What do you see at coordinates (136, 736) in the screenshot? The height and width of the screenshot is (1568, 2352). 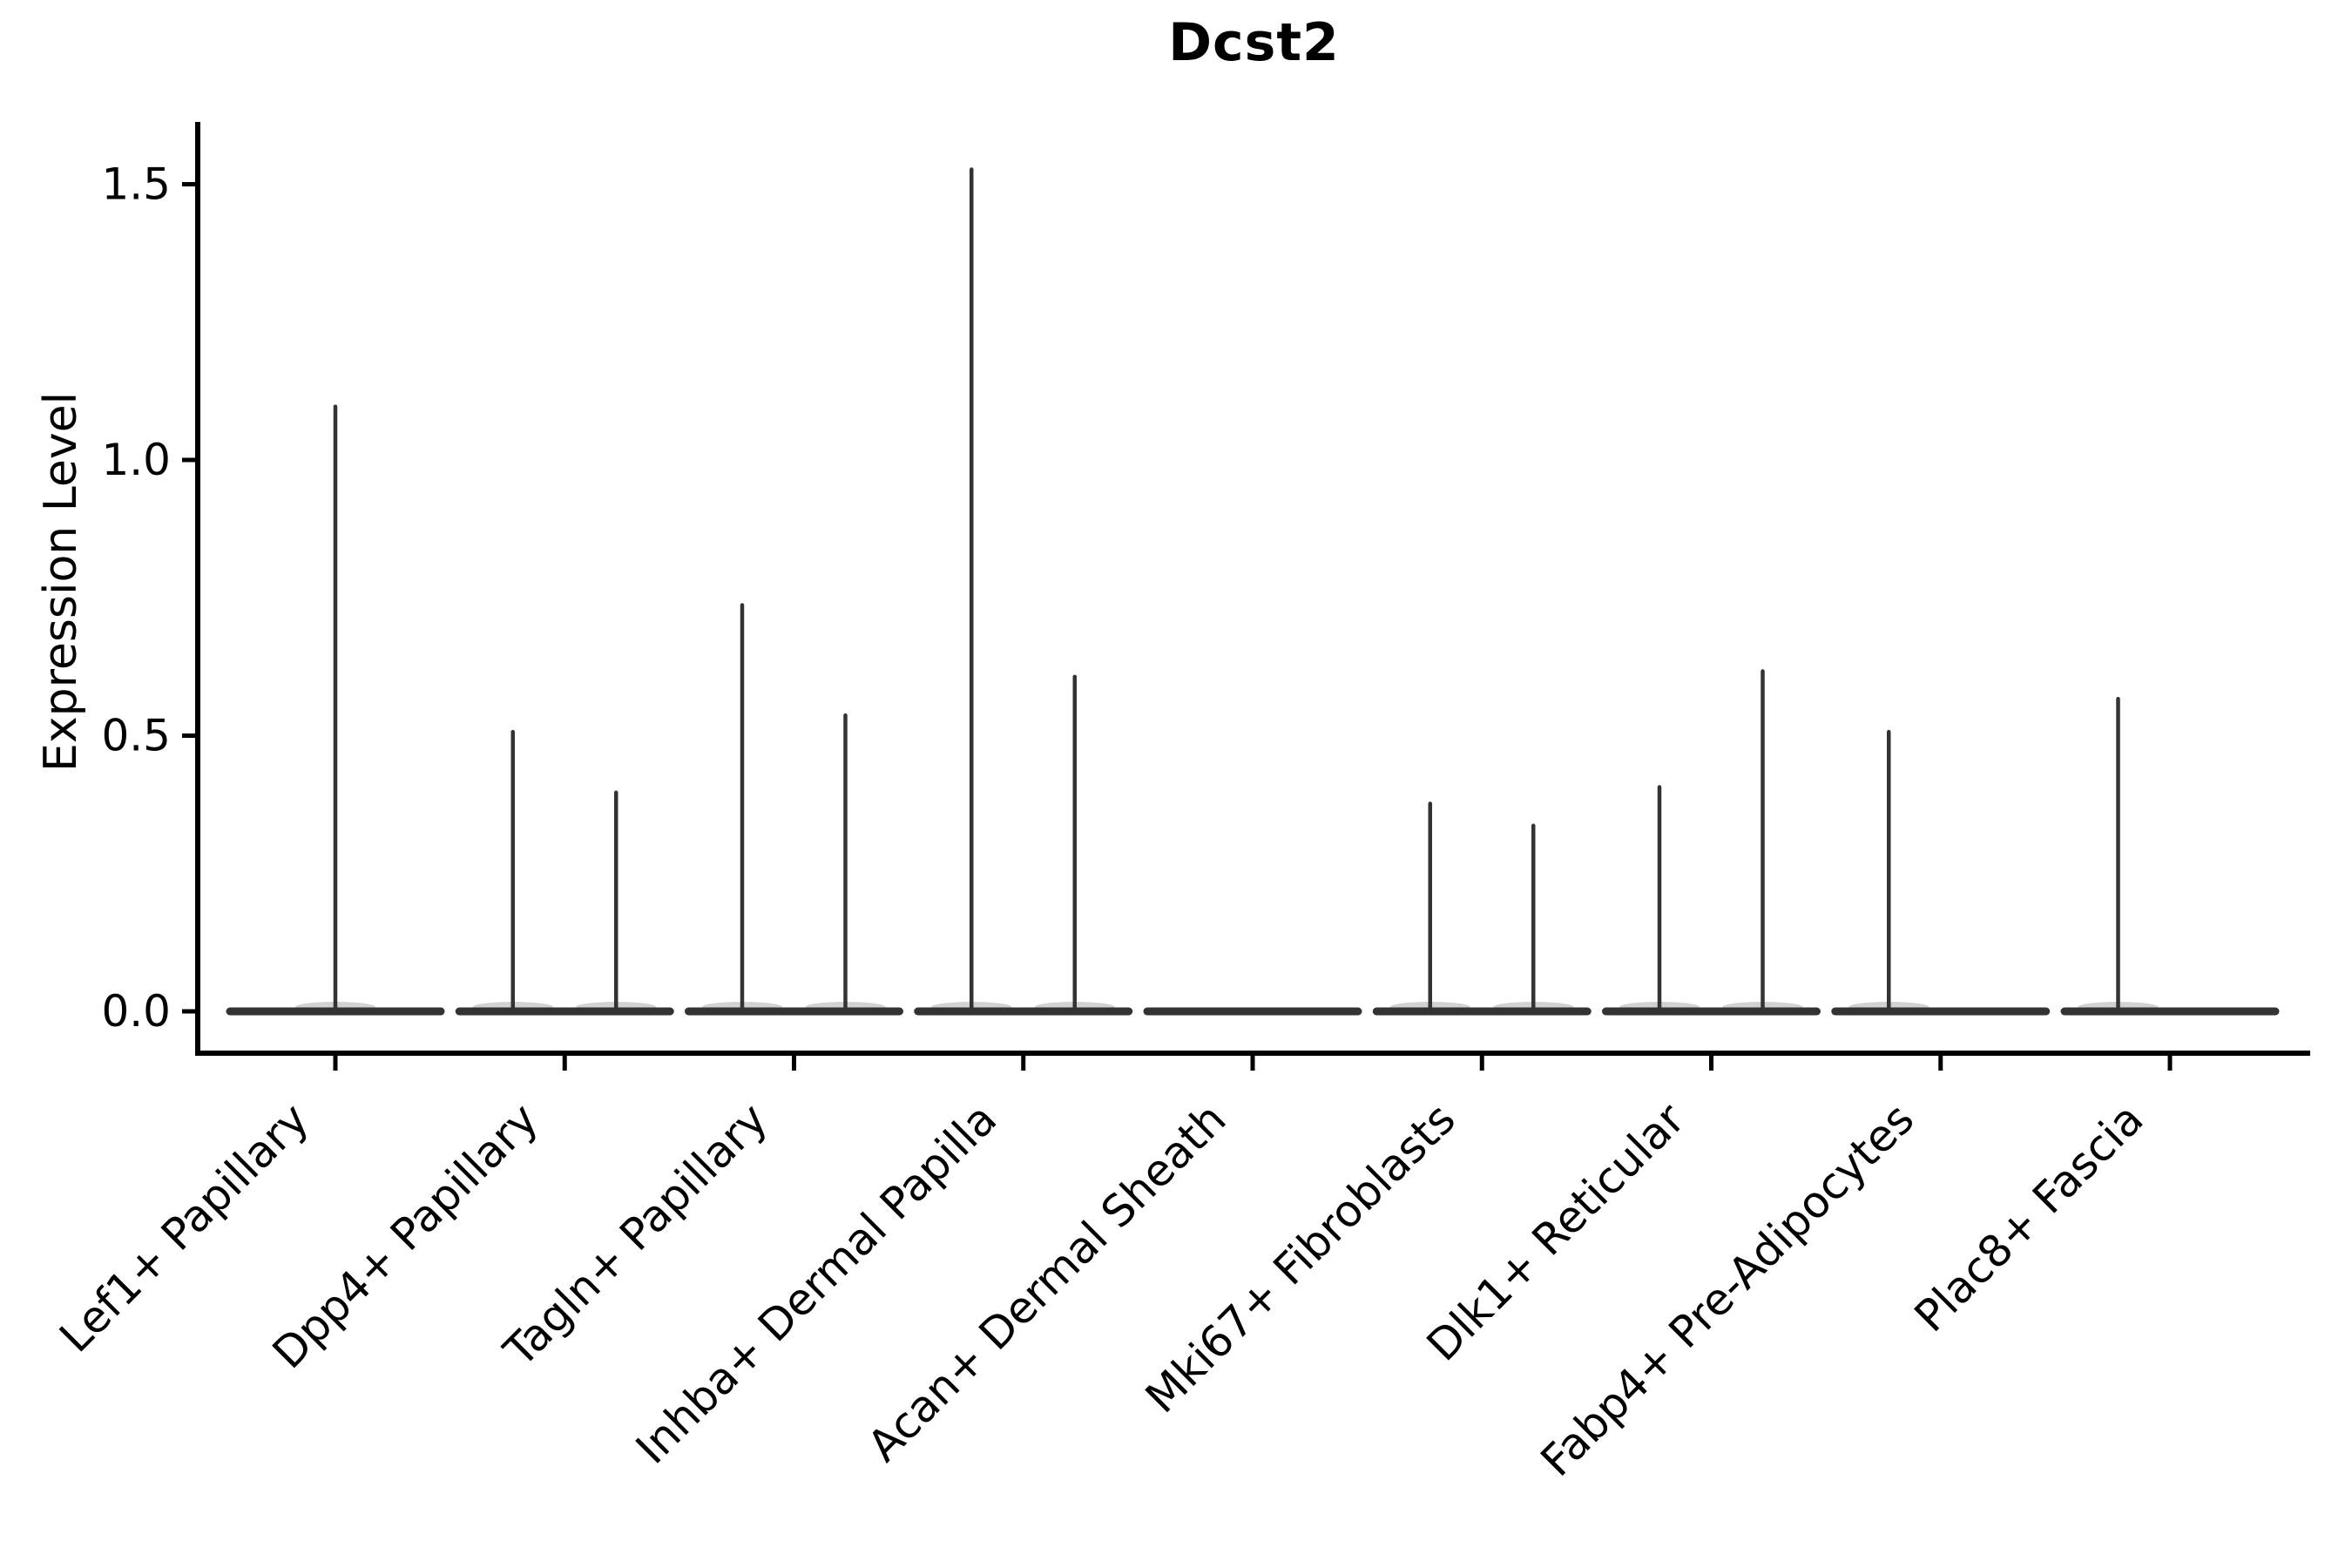 I see `y-tick-label: 0.5` at bounding box center [136, 736].